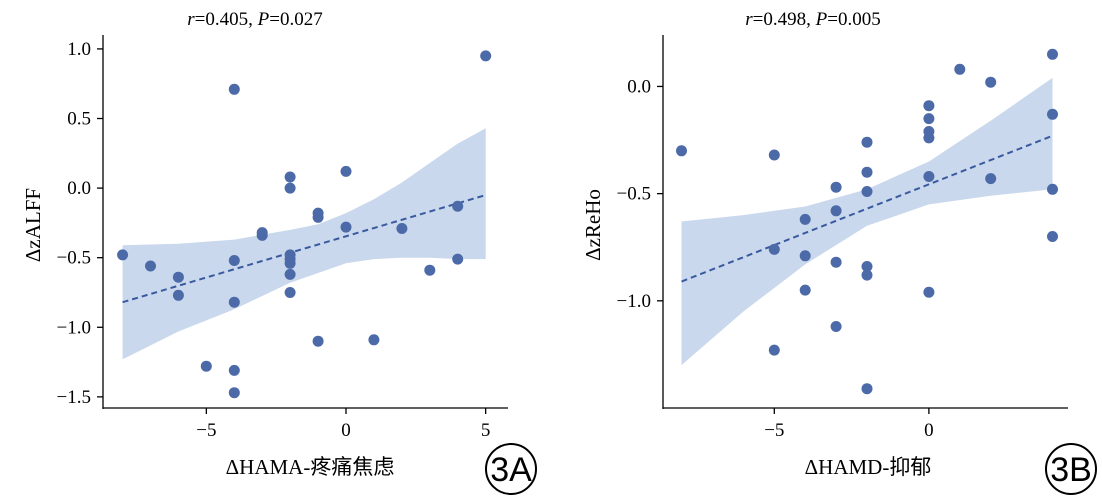  Describe the element at coordinates (33, 225) in the screenshot. I see `y-axis-label-3a: ΔzALFF` at that location.